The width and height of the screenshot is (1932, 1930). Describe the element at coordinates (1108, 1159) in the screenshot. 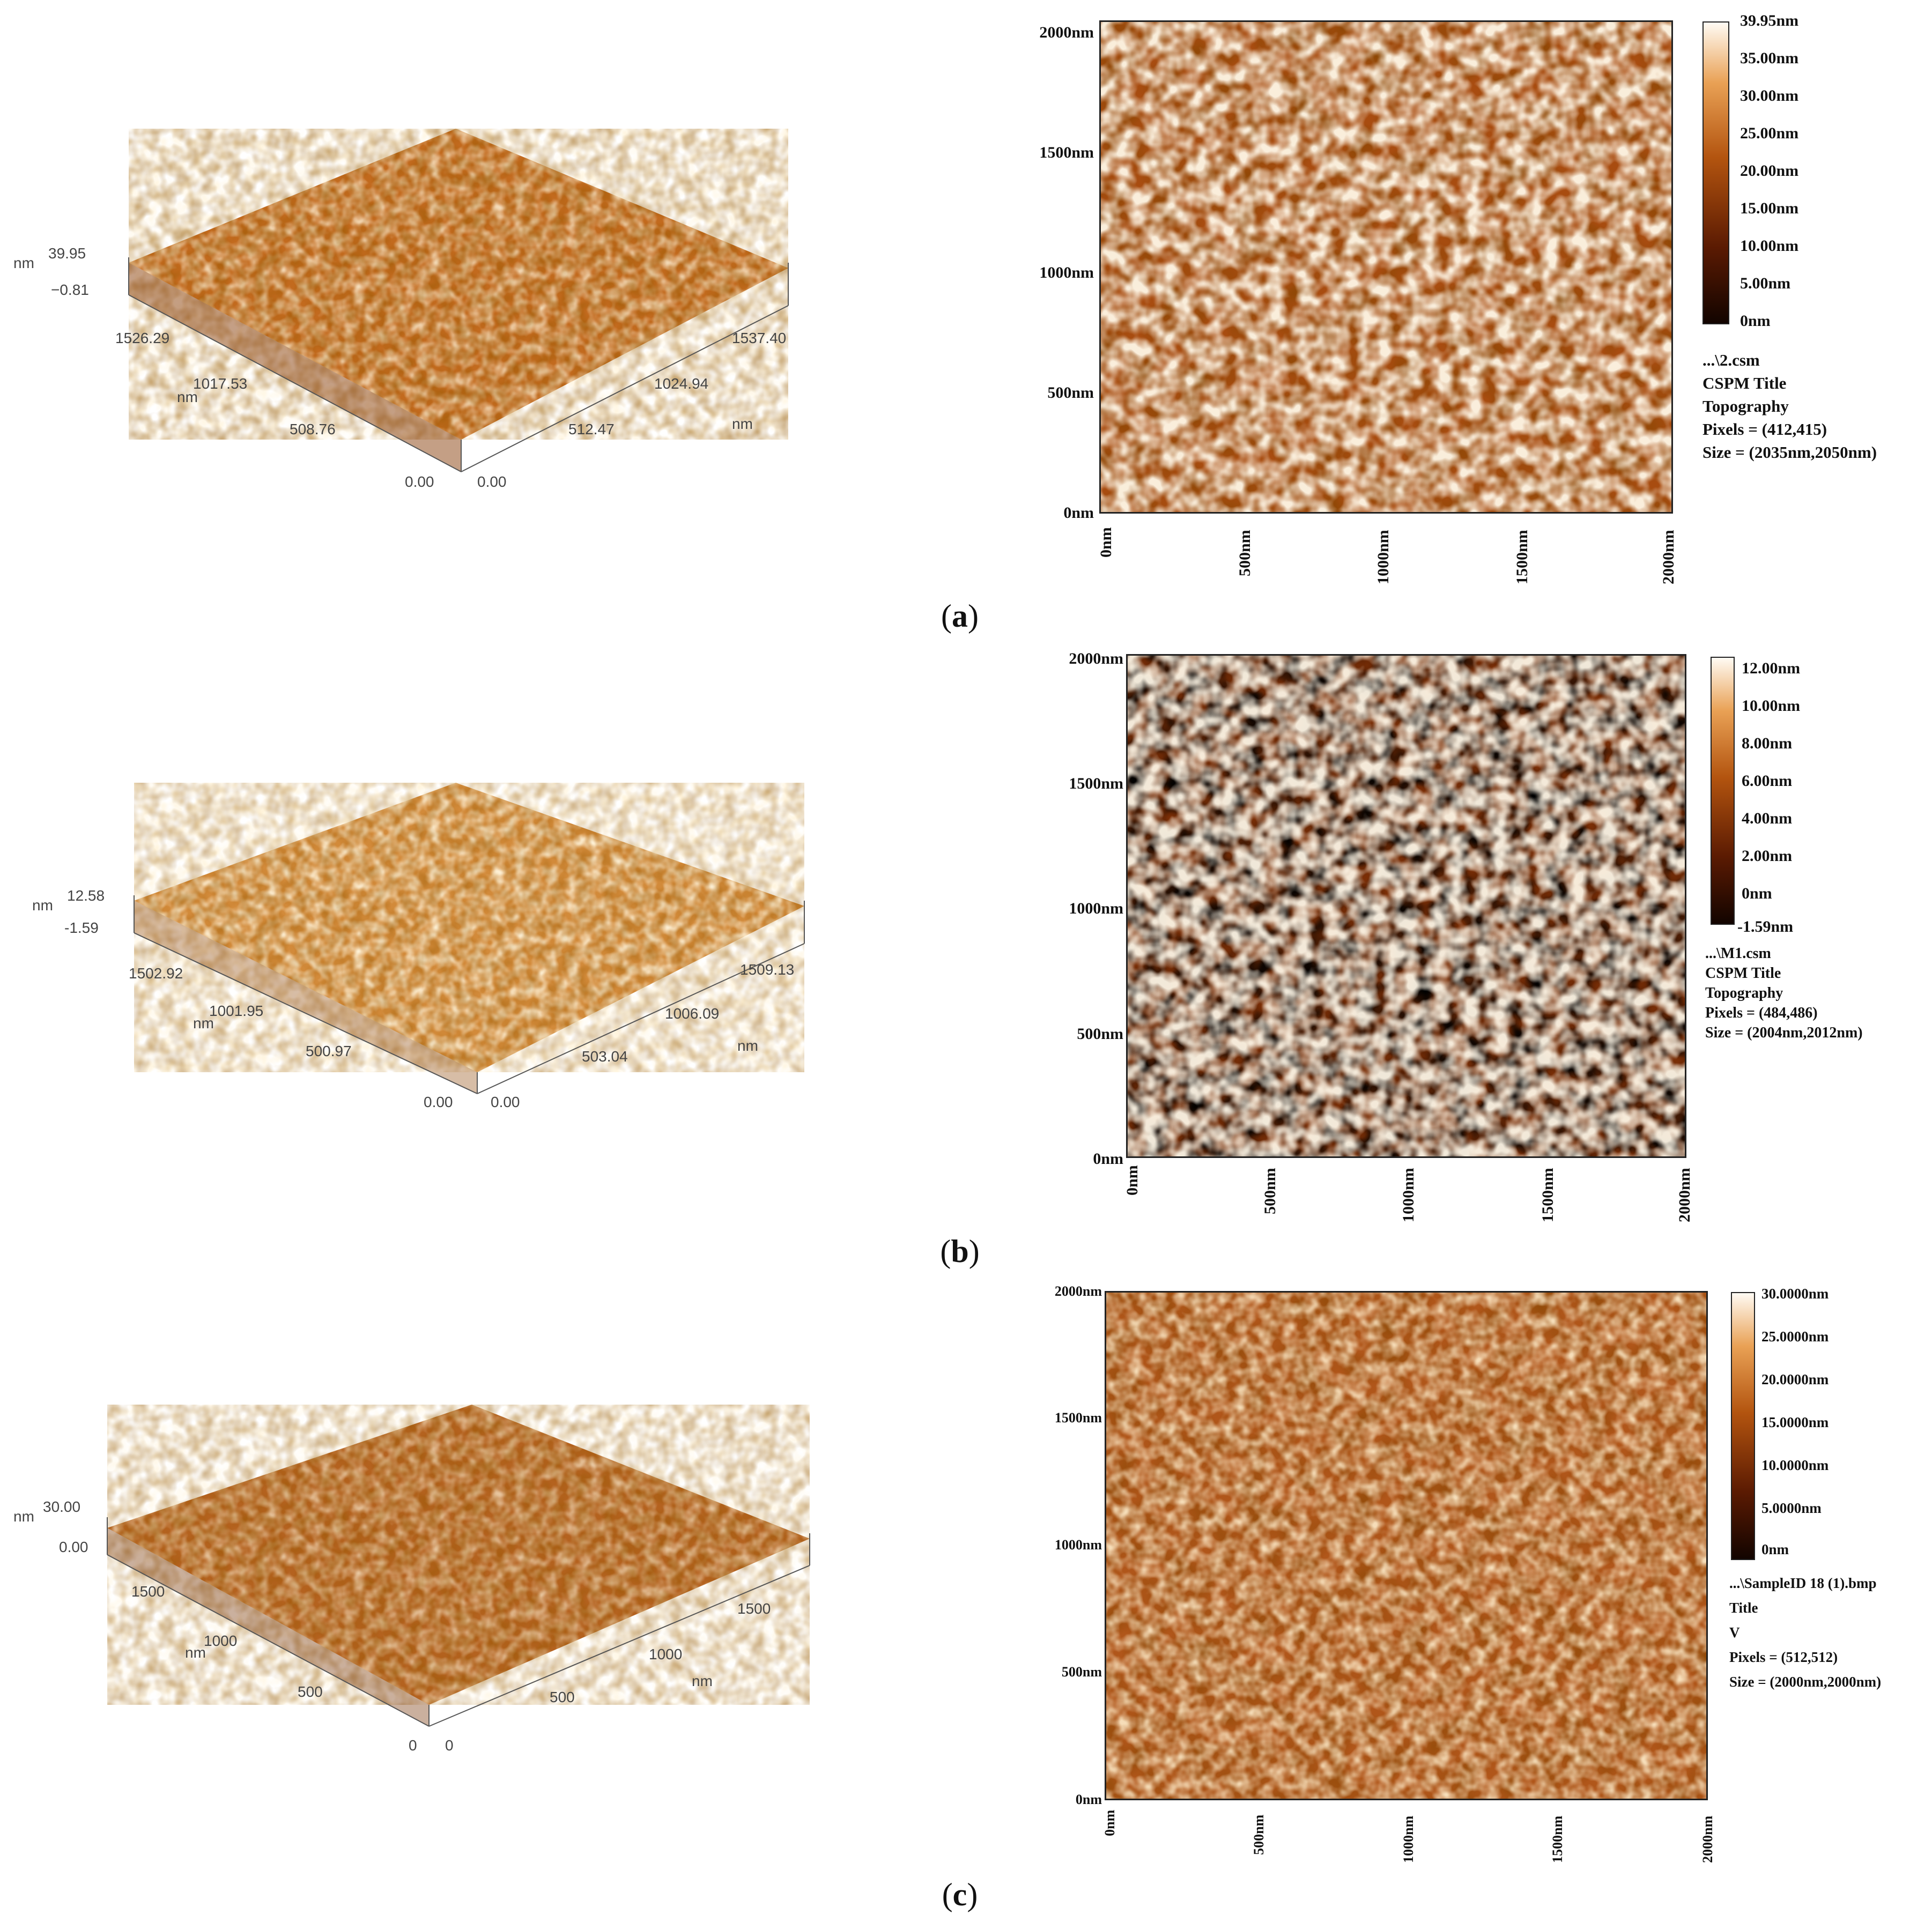

I see `y-tick-b-5: 0nm` at that location.